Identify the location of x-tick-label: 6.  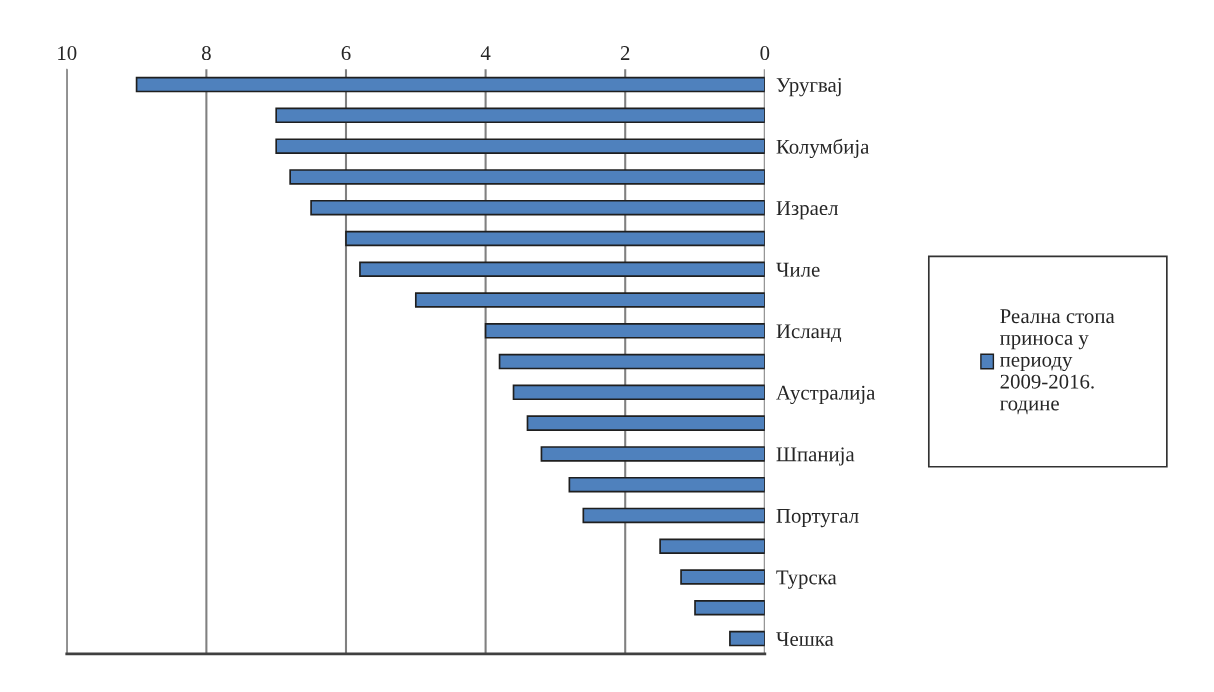
(346, 53).